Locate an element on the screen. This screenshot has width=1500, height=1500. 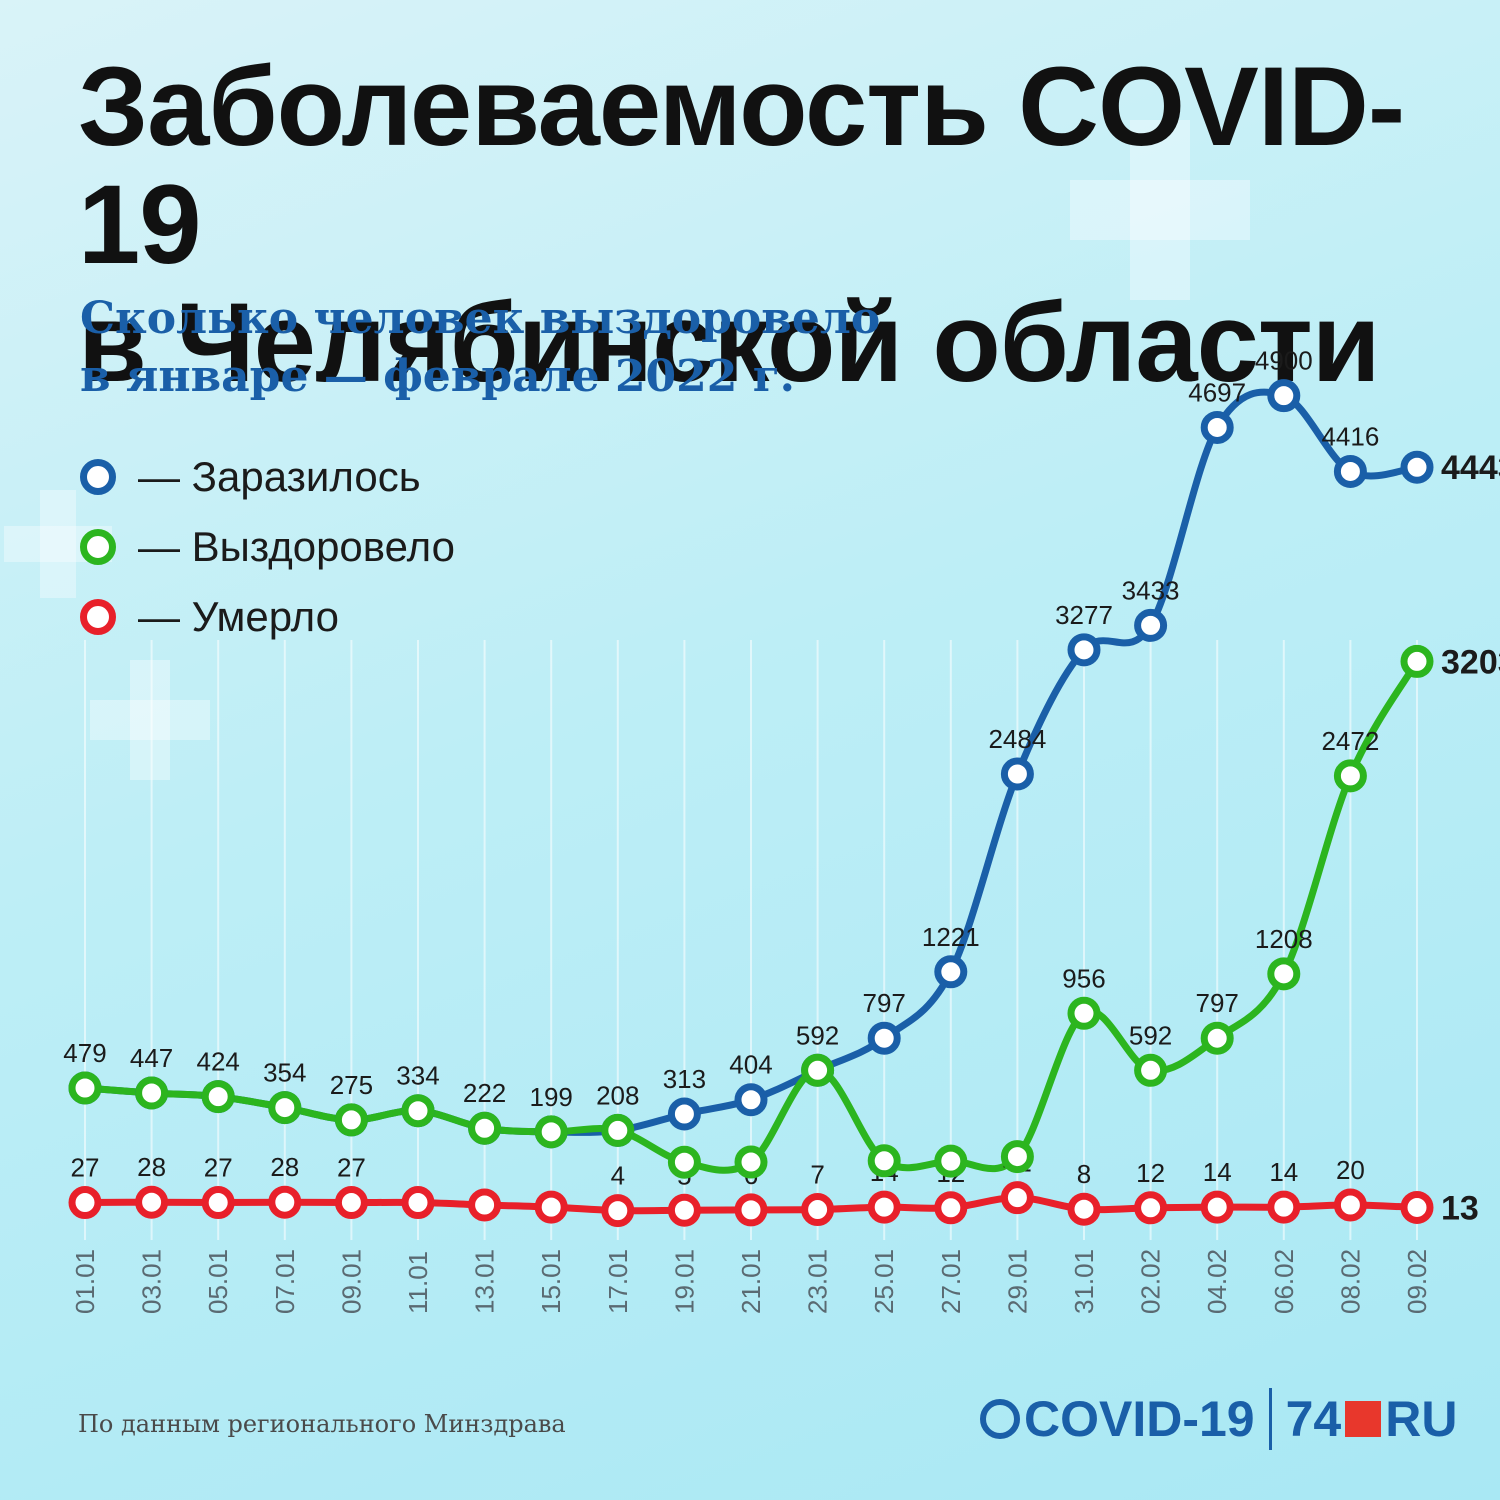
x-tick-label: 19.01 is located at coordinates (684, 1281).